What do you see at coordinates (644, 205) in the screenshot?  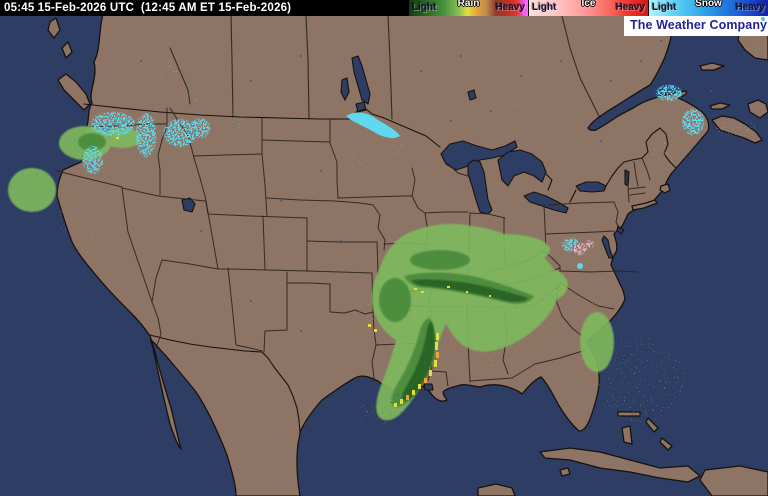 I see `long-island` at bounding box center [644, 205].